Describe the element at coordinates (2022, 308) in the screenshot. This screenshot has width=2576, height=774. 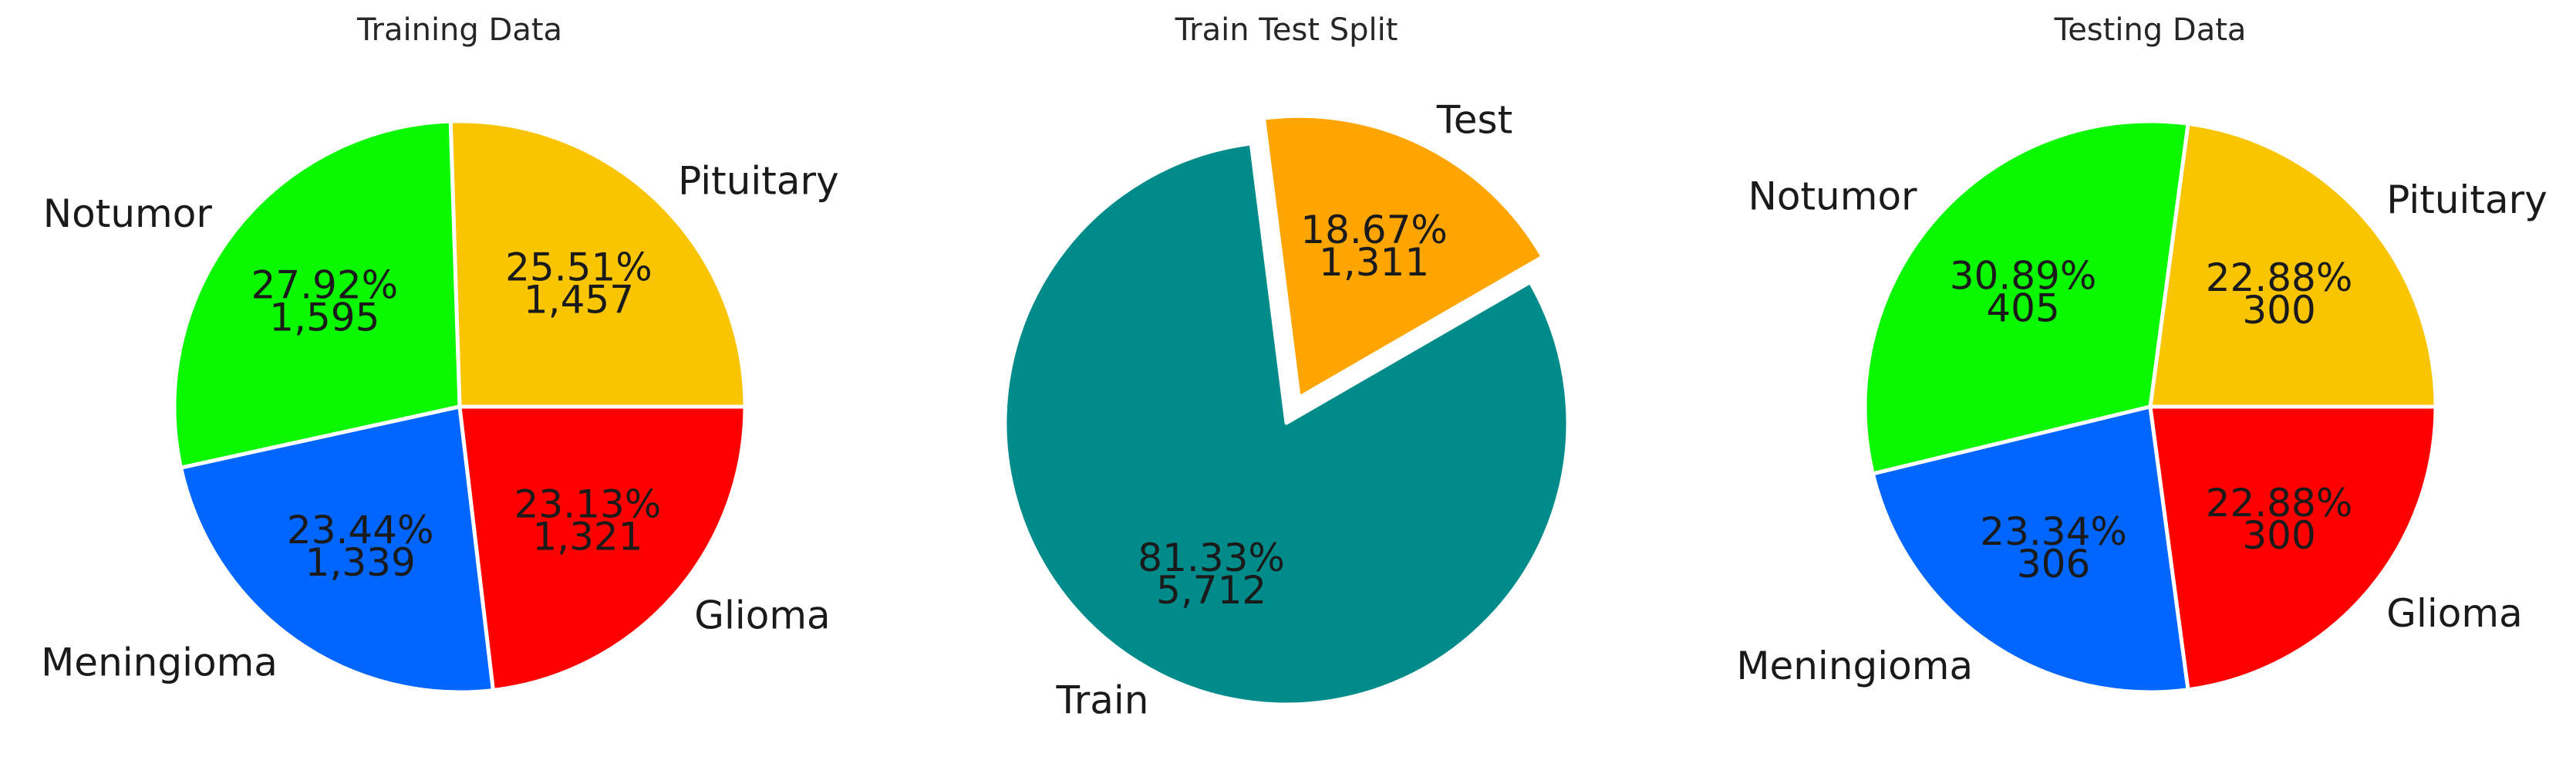
I see `count-label-notumor: 405` at that location.